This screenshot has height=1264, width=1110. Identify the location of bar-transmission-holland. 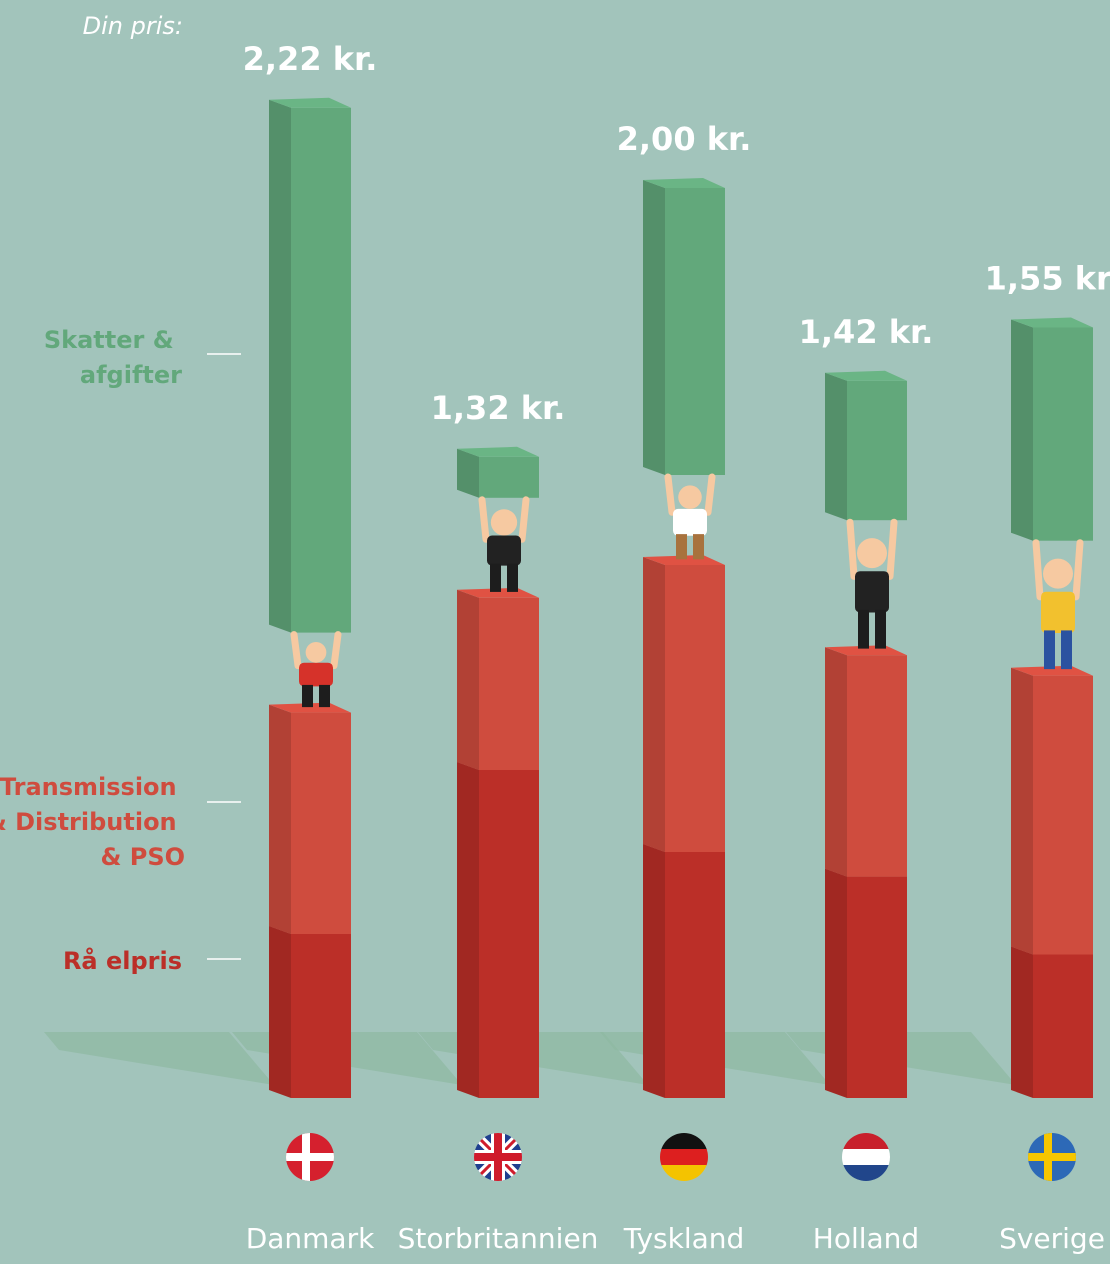
(866, 761).